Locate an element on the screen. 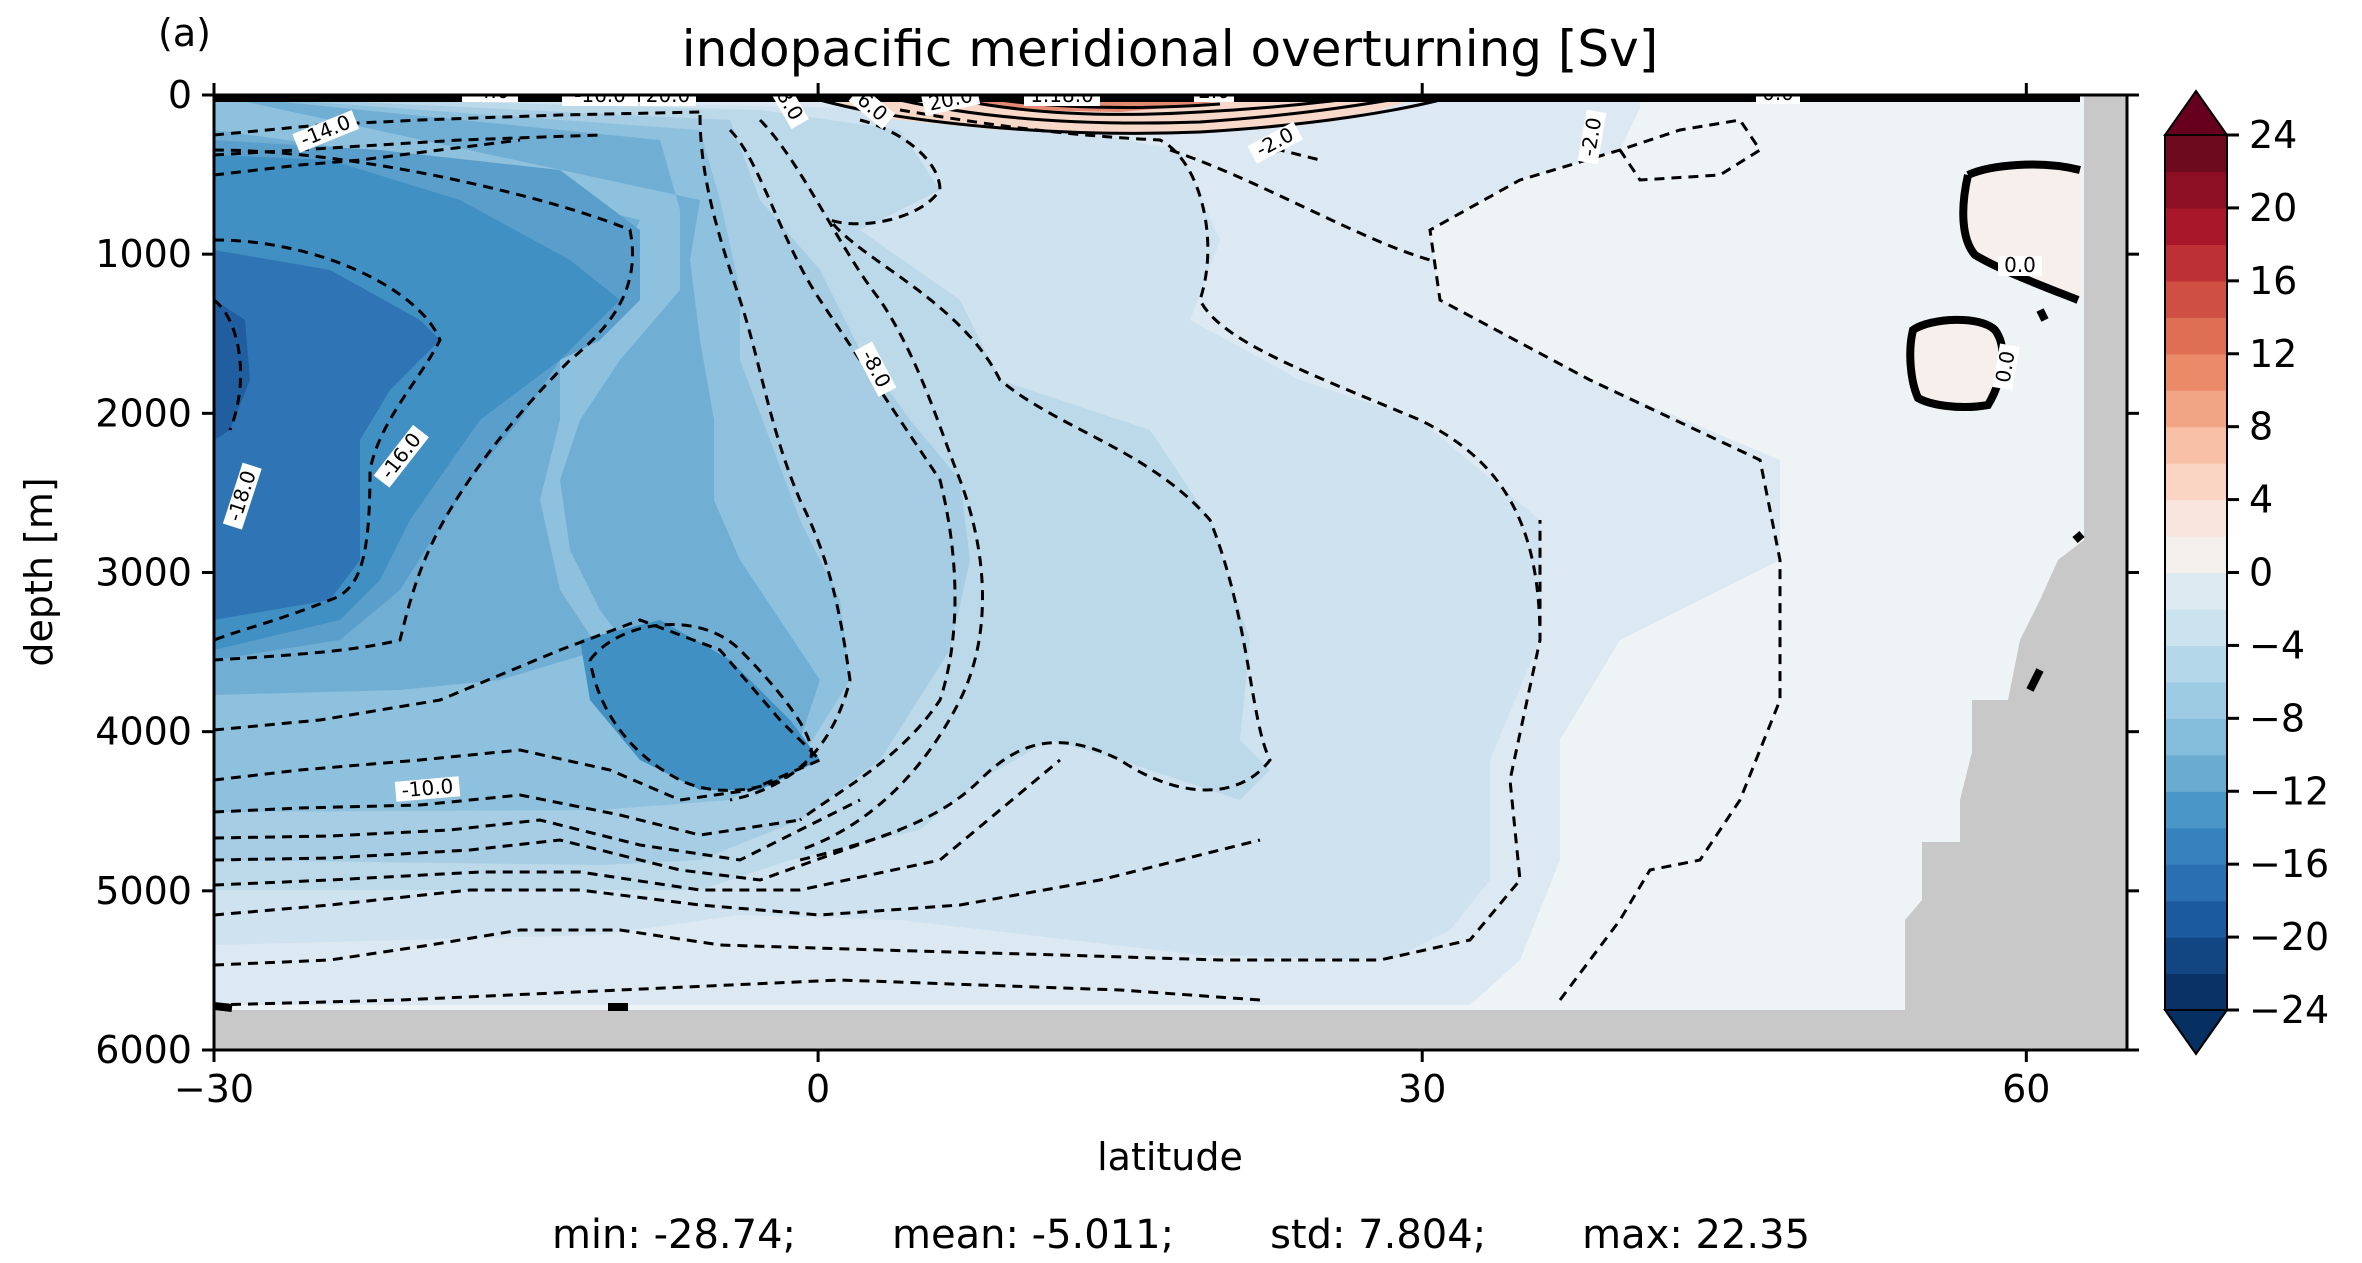  contour-label: -16.0 is located at coordinates (600, 95).